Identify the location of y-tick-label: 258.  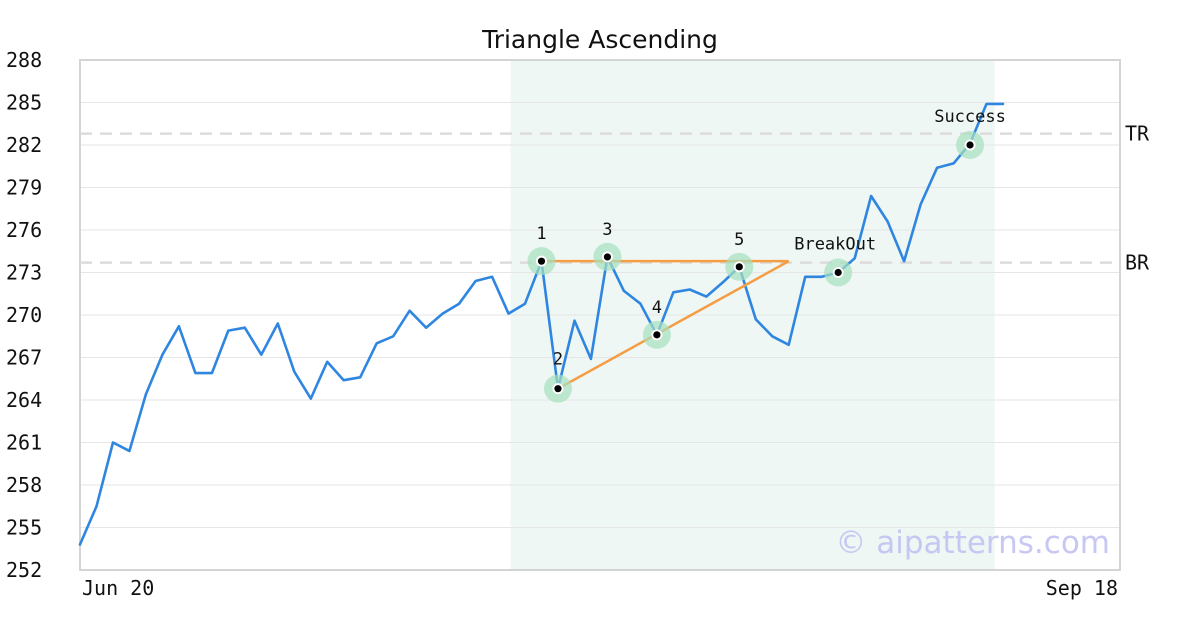
(24, 485).